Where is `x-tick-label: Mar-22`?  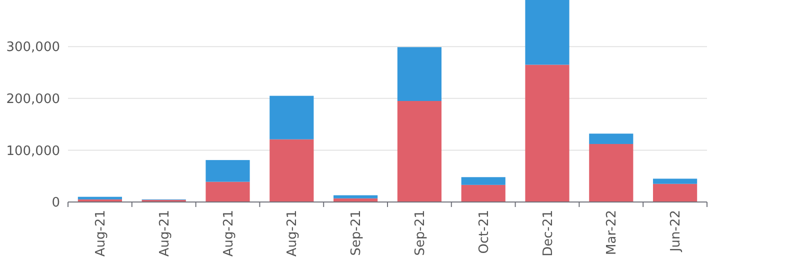 x-tick-label: Mar-22 is located at coordinates (612, 232).